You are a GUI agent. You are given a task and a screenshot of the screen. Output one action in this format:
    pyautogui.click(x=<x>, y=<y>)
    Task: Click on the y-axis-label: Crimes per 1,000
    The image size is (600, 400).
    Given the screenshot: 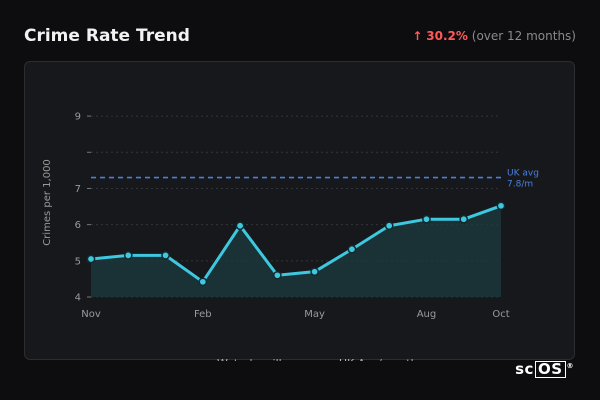 What is the action you would take?
    pyautogui.click(x=47, y=202)
    